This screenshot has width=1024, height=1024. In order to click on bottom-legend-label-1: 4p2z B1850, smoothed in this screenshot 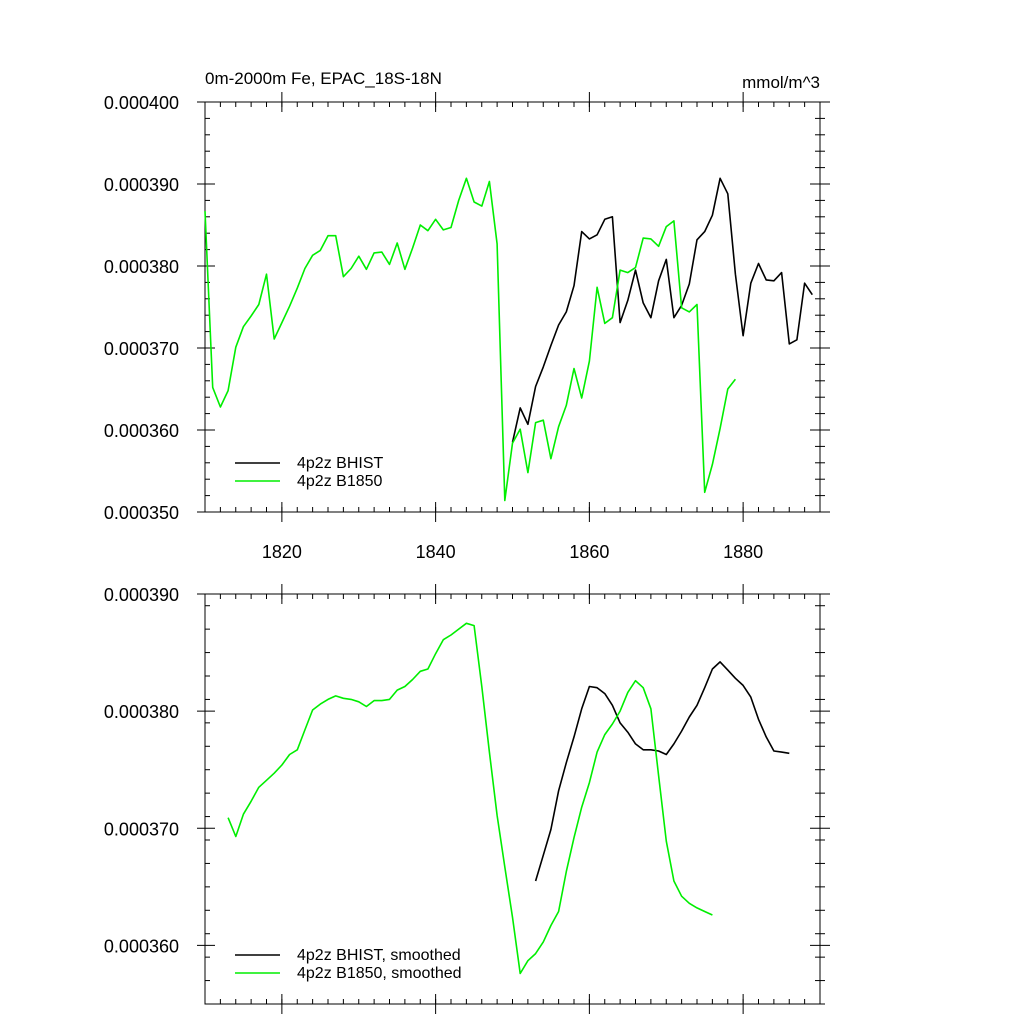, I will do `click(379, 973)`.